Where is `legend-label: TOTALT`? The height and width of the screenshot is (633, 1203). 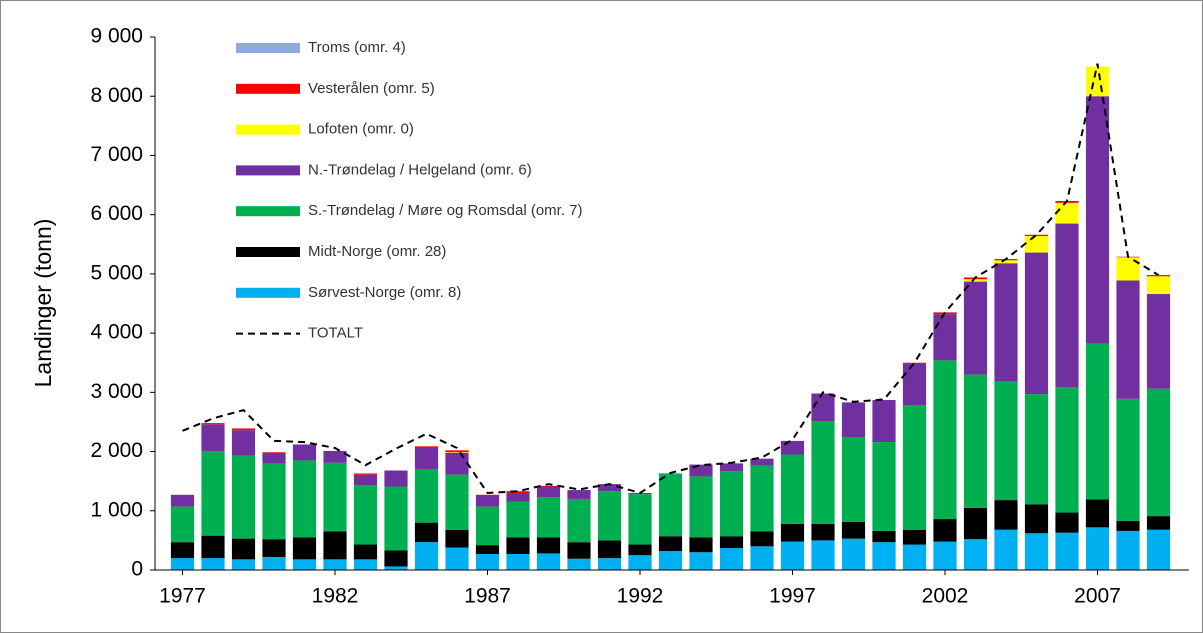 legend-label: TOTALT is located at coordinates (335, 333).